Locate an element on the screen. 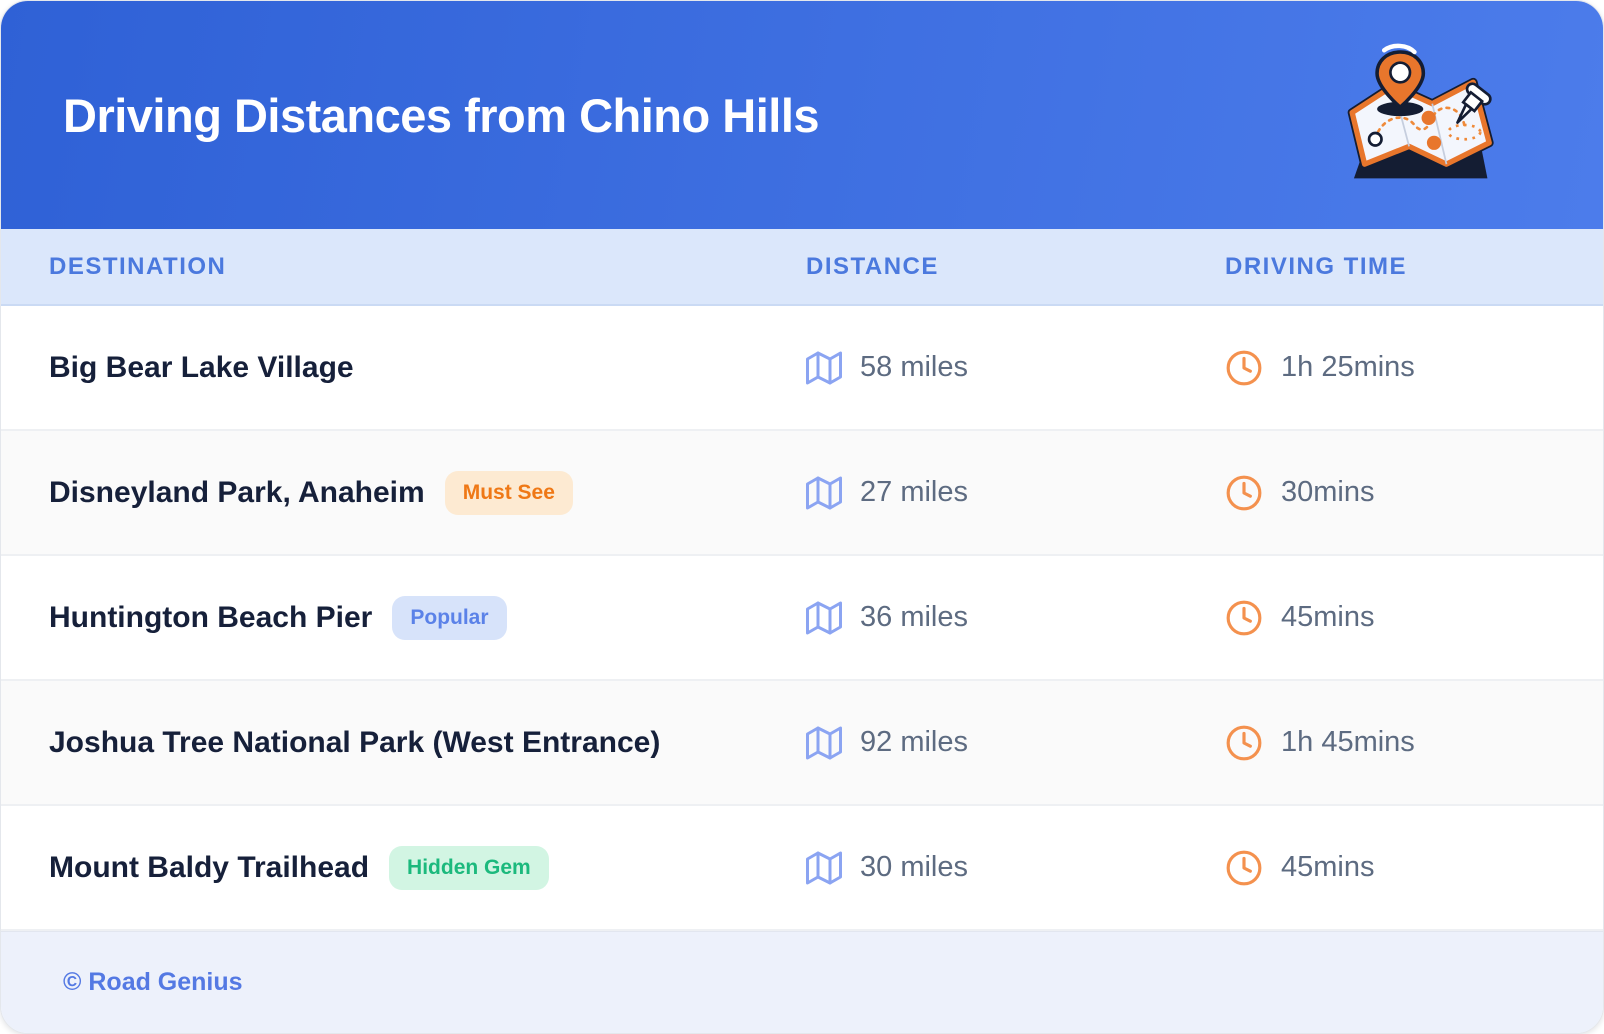 The height and width of the screenshot is (1034, 1604). driving-time-cell: 1h 25mins is located at coordinates (1414, 368).